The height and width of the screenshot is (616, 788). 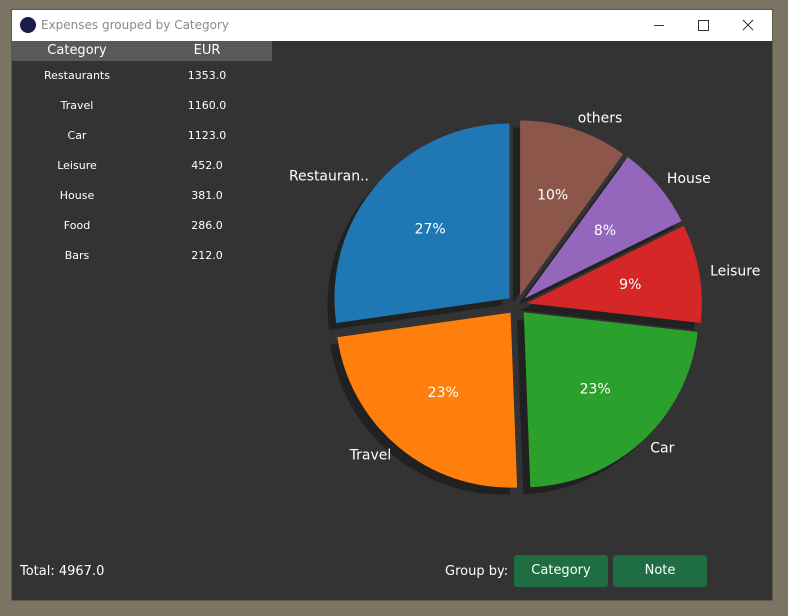 I want to click on pie-category-label: Restauran.., so click(x=329, y=176).